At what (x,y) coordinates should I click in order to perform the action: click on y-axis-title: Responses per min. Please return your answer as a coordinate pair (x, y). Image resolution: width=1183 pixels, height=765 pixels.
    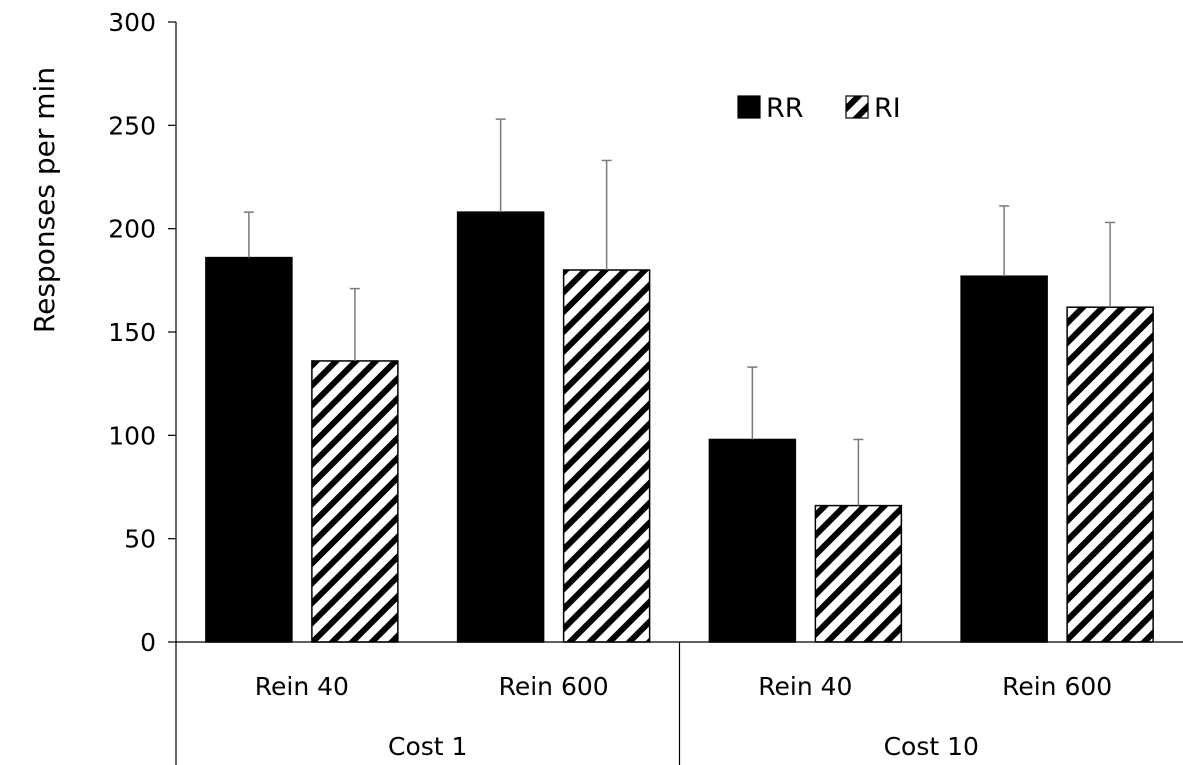
    Looking at the image, I should click on (44, 200).